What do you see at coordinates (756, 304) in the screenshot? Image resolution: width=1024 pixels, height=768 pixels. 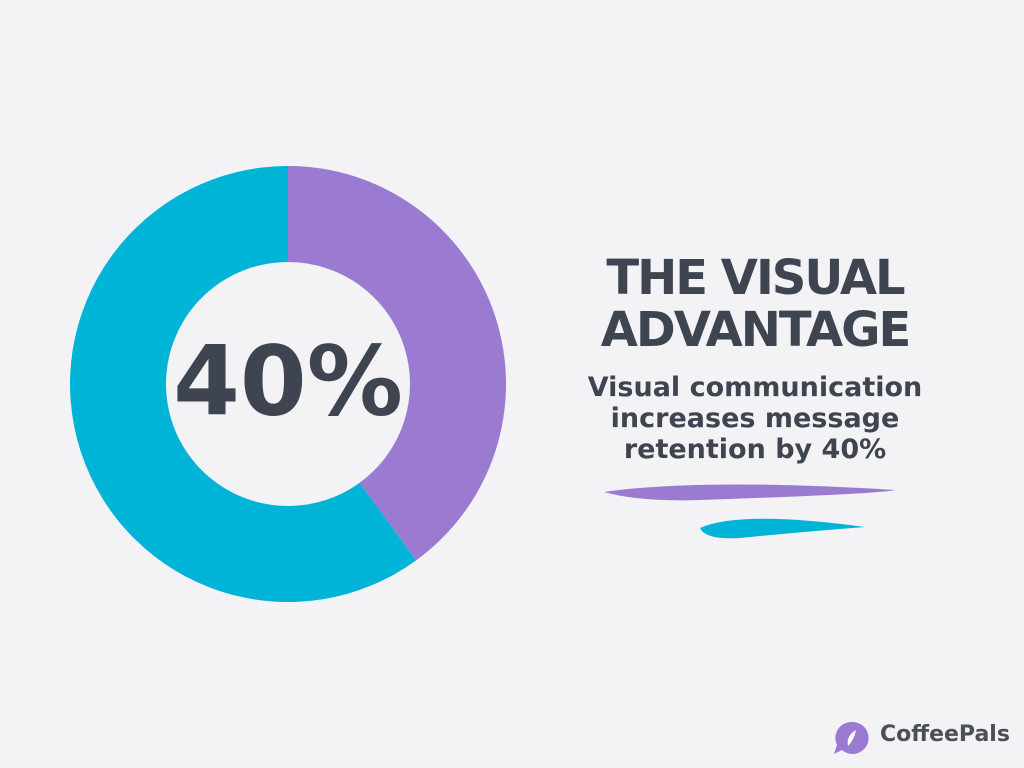 I see `title: THE VISUAL ADVANTAGE` at bounding box center [756, 304].